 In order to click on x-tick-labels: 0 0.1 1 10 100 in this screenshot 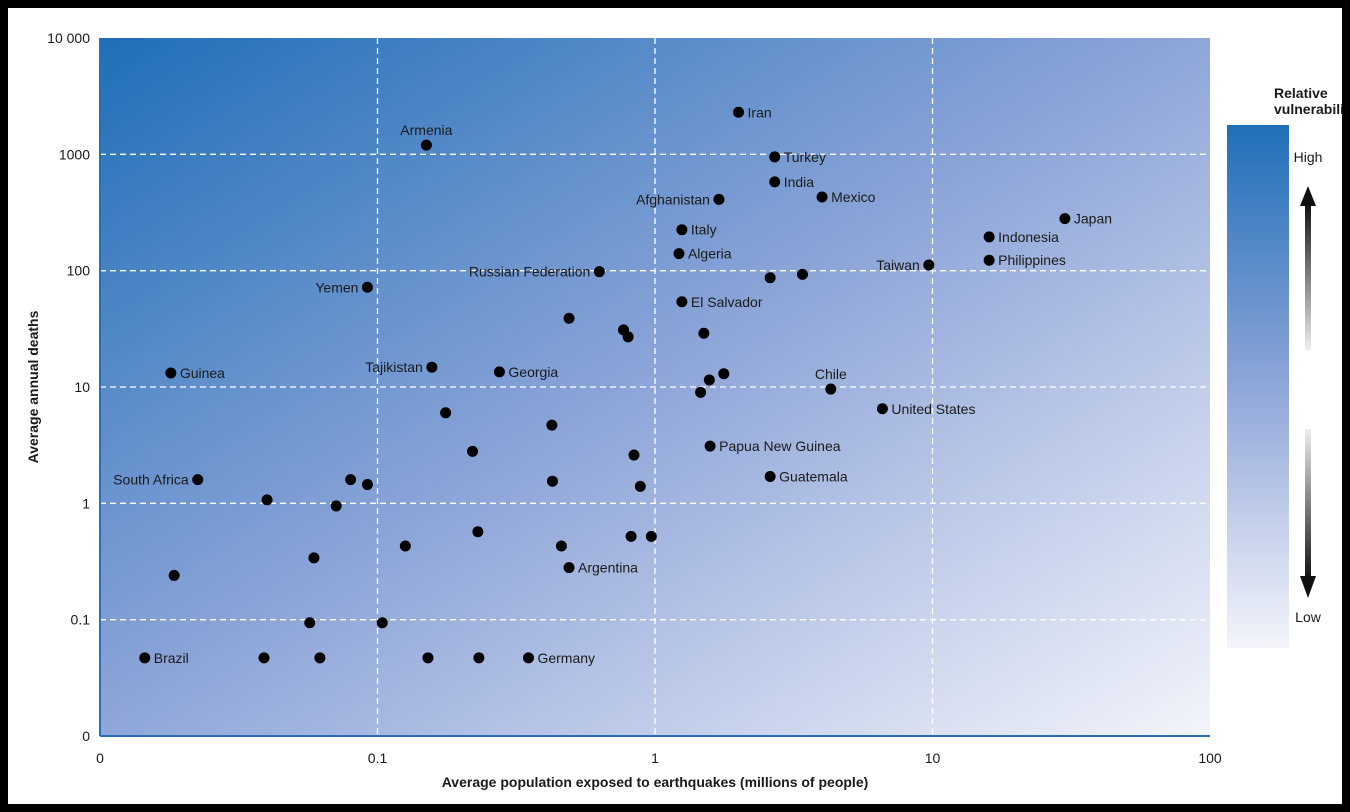, I will do `click(659, 758)`.